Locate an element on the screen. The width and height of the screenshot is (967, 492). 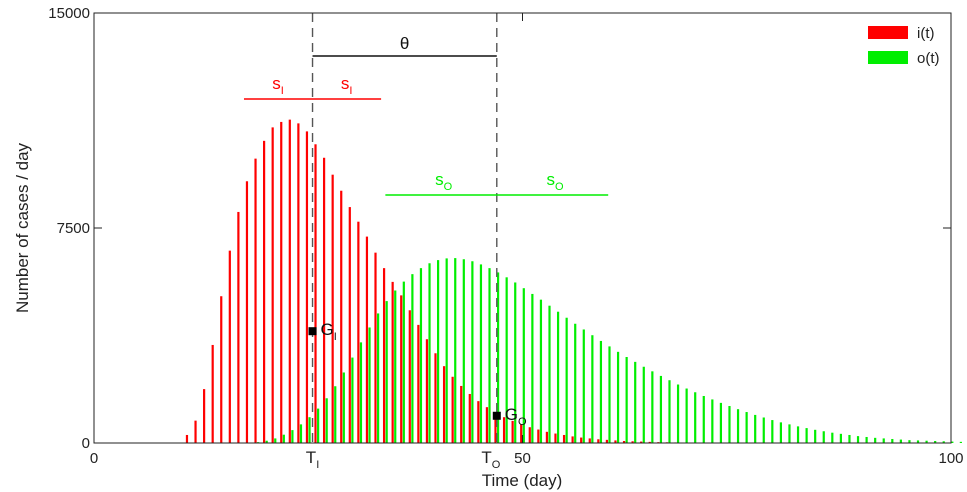
legend-label-o: o(t) is located at coordinates (928, 58).